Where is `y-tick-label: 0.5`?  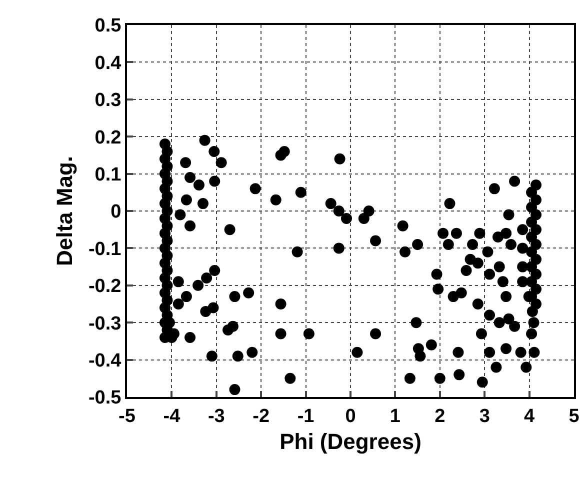 y-tick-label: 0.5 is located at coordinates (108, 26).